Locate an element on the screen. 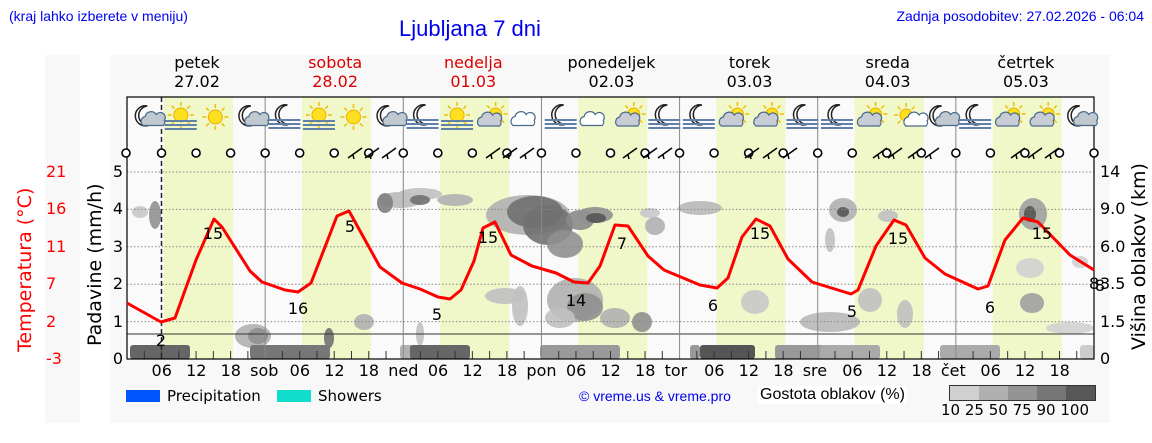 Image resolution: width=1152 pixels, height=443 pixels. day-short-tick: čet is located at coordinates (953, 370).